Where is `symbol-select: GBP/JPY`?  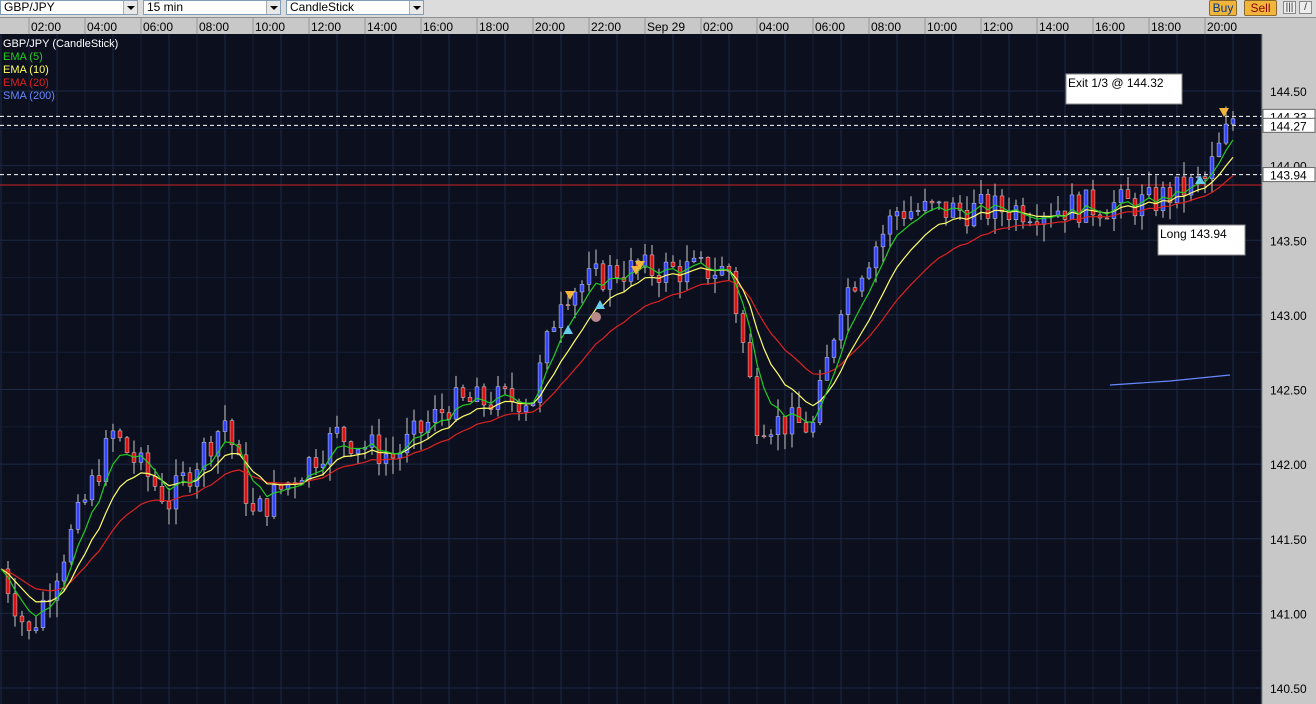 symbol-select: GBP/JPY is located at coordinates (69, 7).